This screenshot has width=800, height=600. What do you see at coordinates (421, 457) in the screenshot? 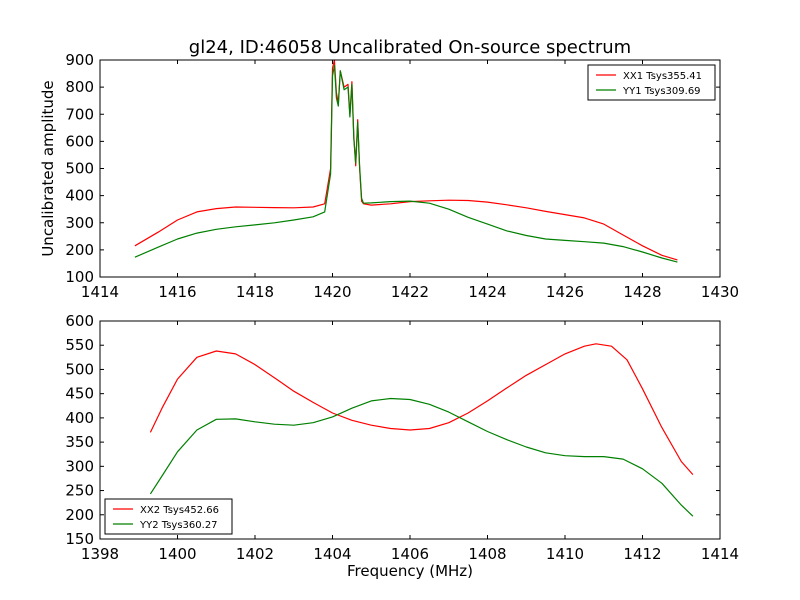
I see `series-line-yy2` at bounding box center [421, 457].